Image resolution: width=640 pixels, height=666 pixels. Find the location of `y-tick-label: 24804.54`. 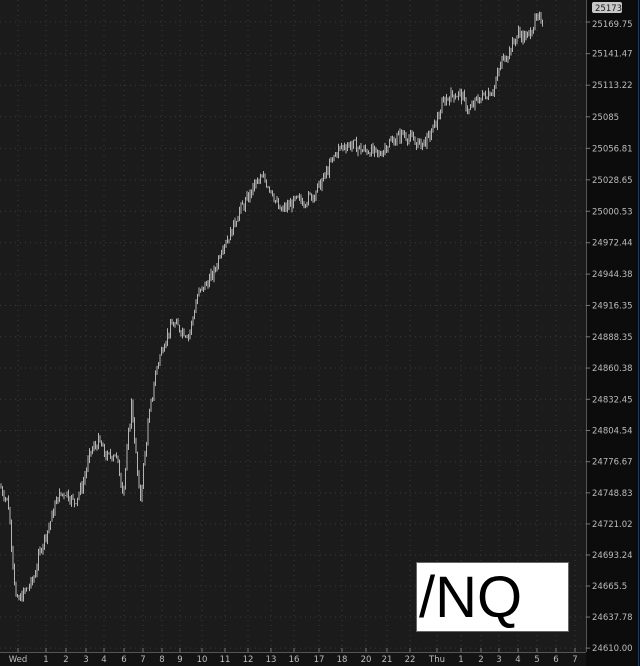

y-tick-label: 24804.54 is located at coordinates (612, 432).